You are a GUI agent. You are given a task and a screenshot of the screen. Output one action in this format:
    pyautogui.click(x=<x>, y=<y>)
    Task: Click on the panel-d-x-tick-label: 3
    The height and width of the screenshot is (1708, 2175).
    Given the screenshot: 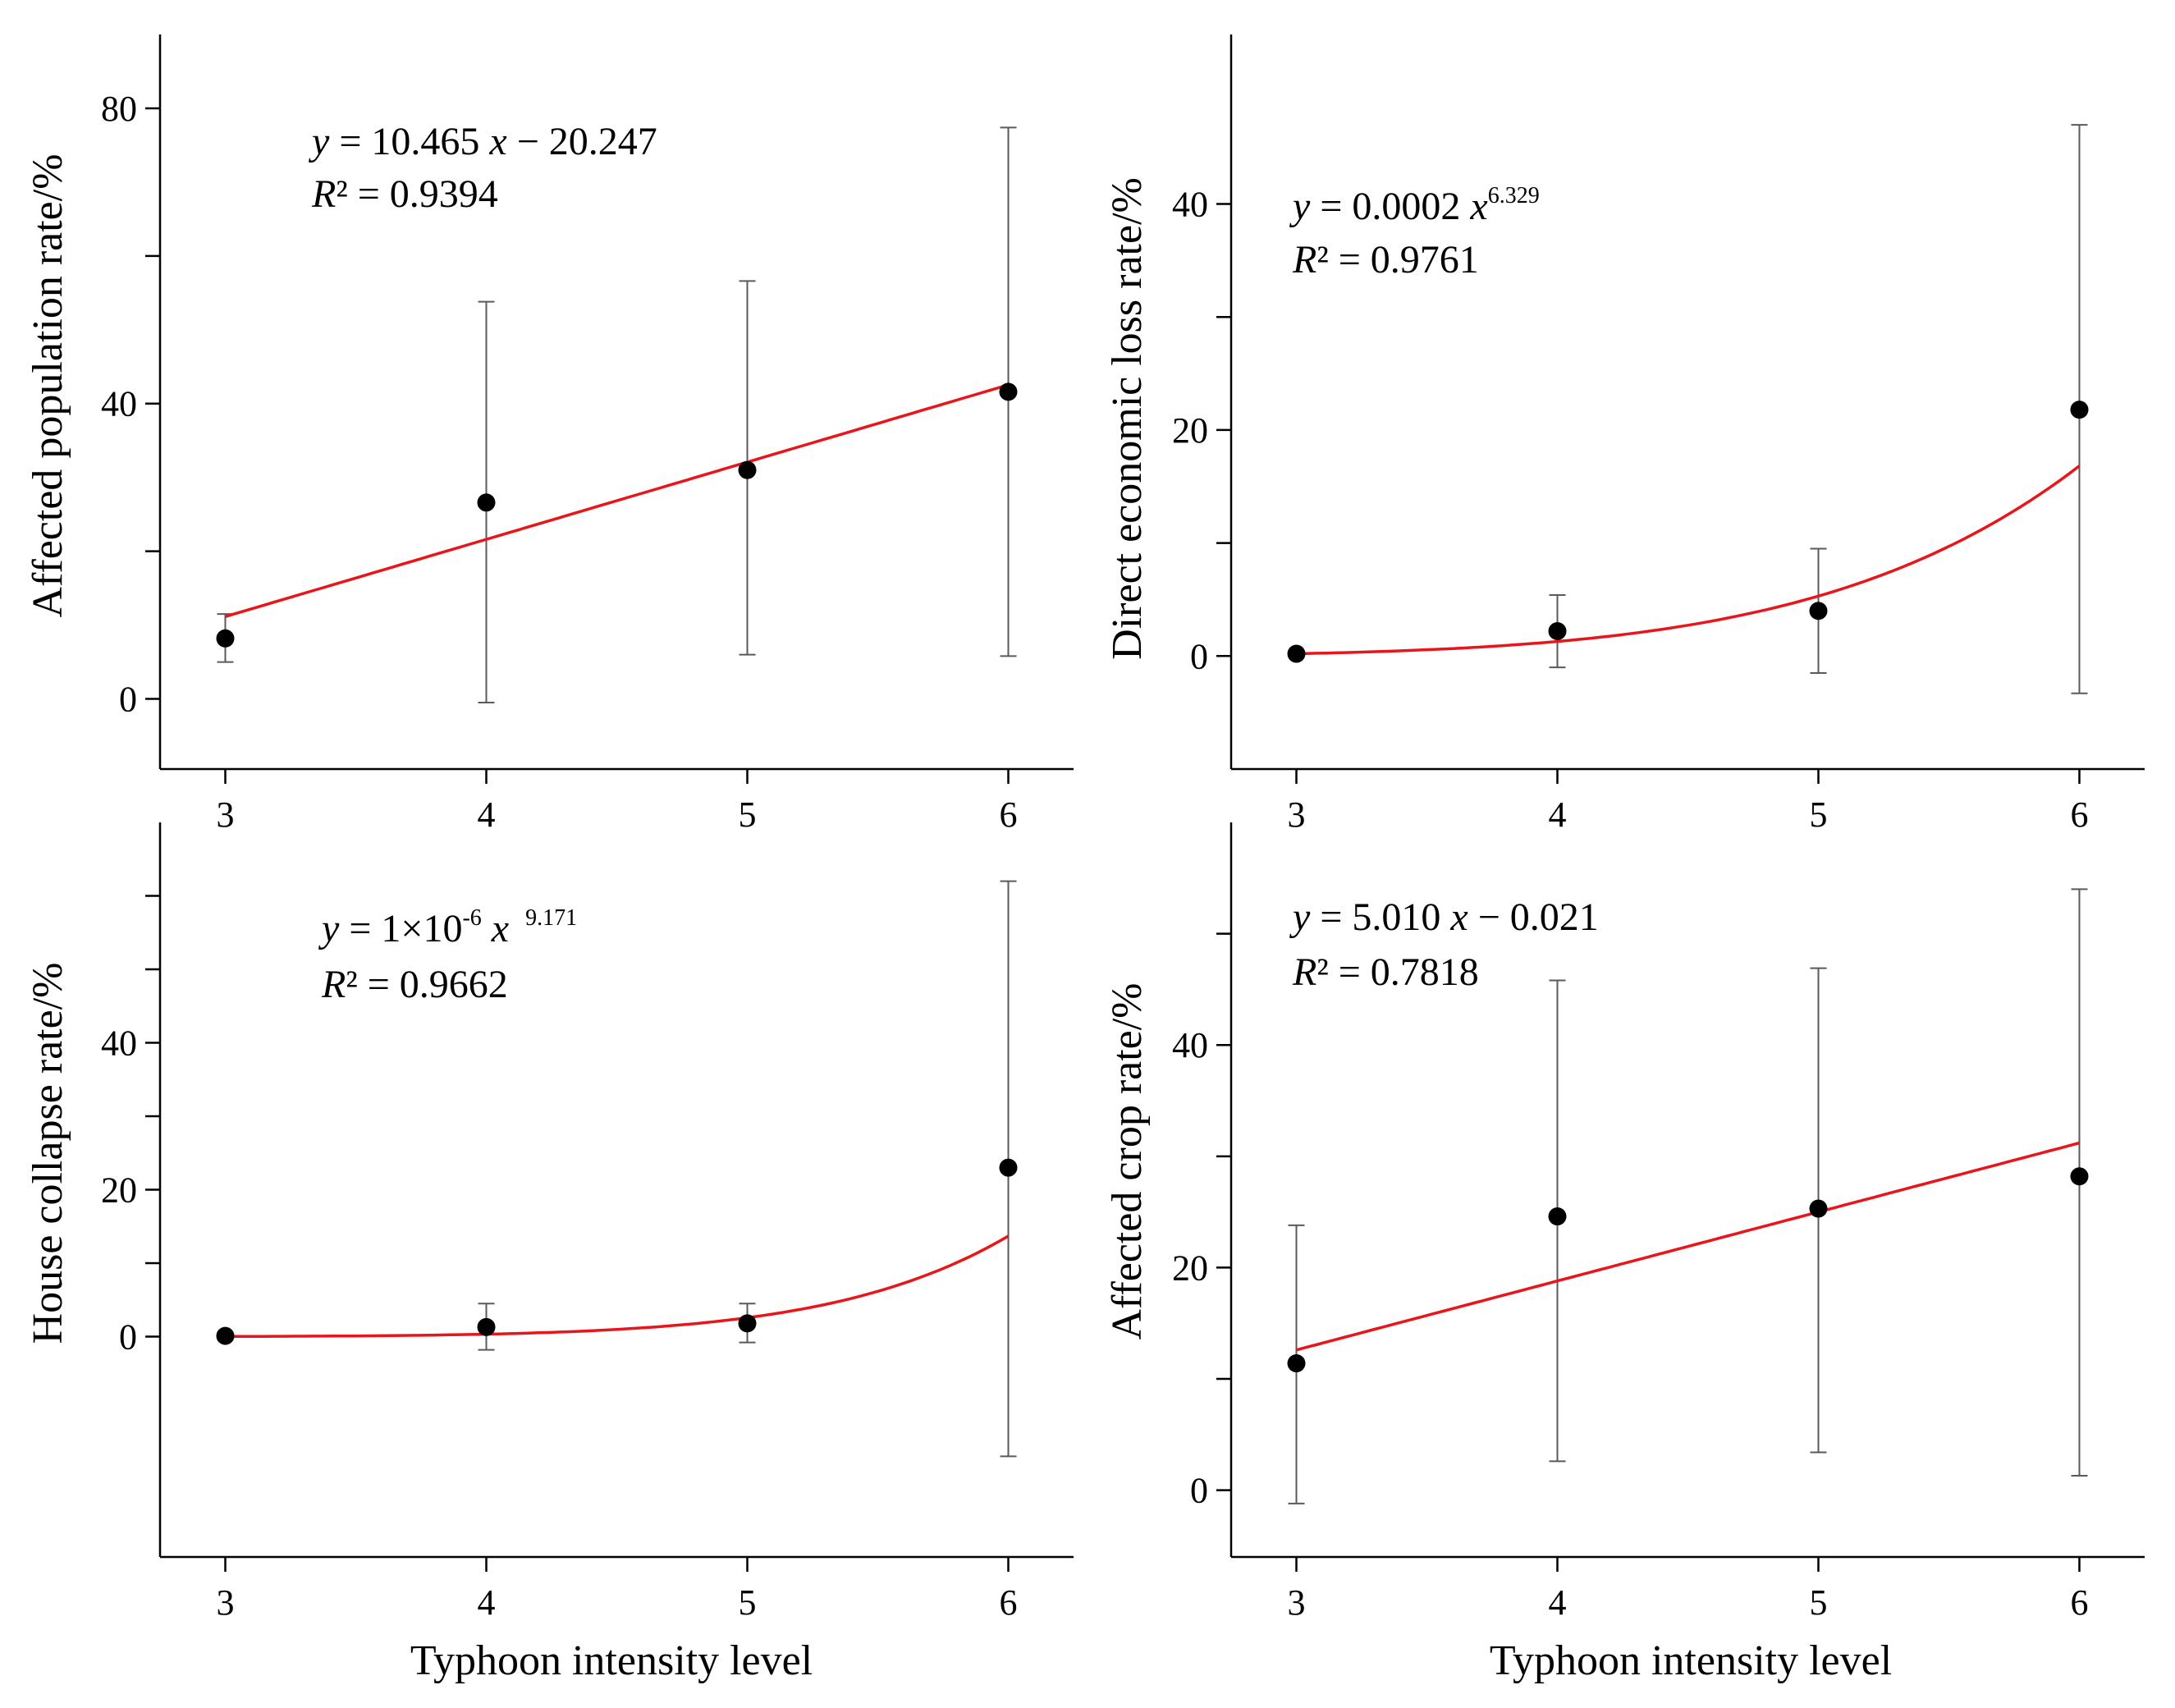 What is the action you would take?
    pyautogui.click(x=1297, y=1603)
    